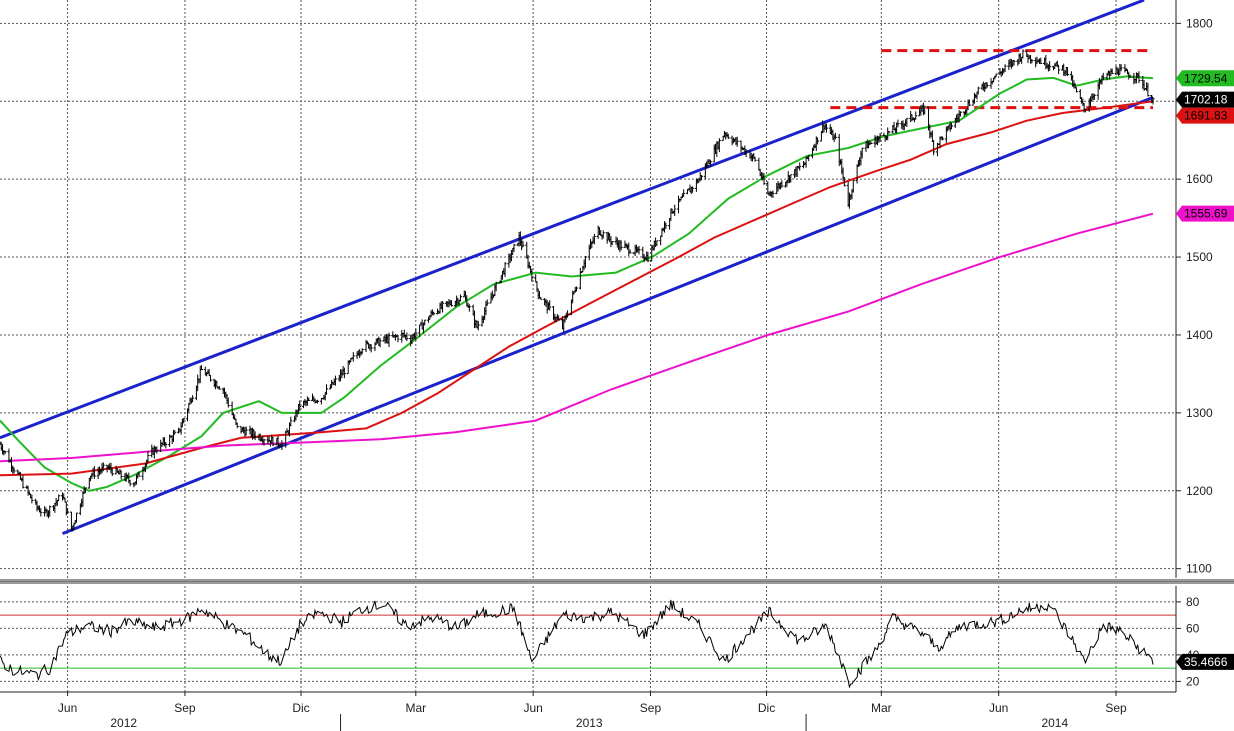 This screenshot has height=731, width=1234. Describe the element at coordinates (1193, 628) in the screenshot. I see `osc-y-tick-label-2: 60` at that location.